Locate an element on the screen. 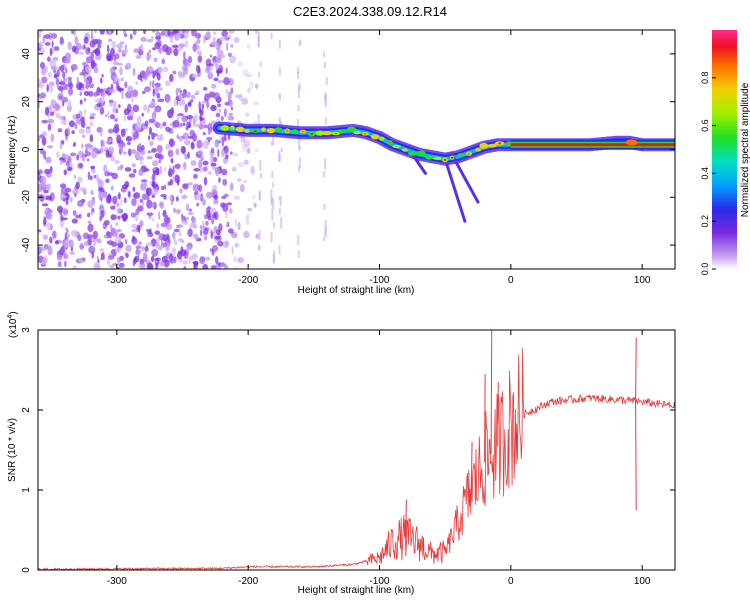 This screenshot has height=600, width=750. y-tick-label: 40 is located at coordinates (26, 54).